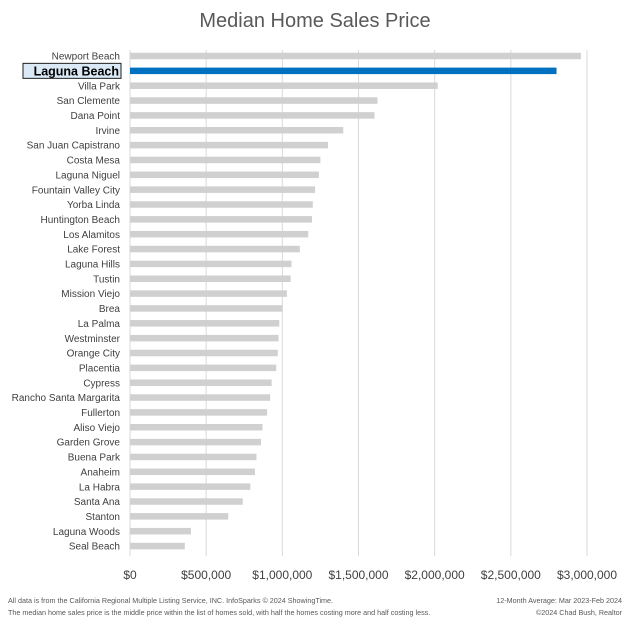  What do you see at coordinates (252, 115) in the screenshot?
I see `bar-dana-point` at bounding box center [252, 115].